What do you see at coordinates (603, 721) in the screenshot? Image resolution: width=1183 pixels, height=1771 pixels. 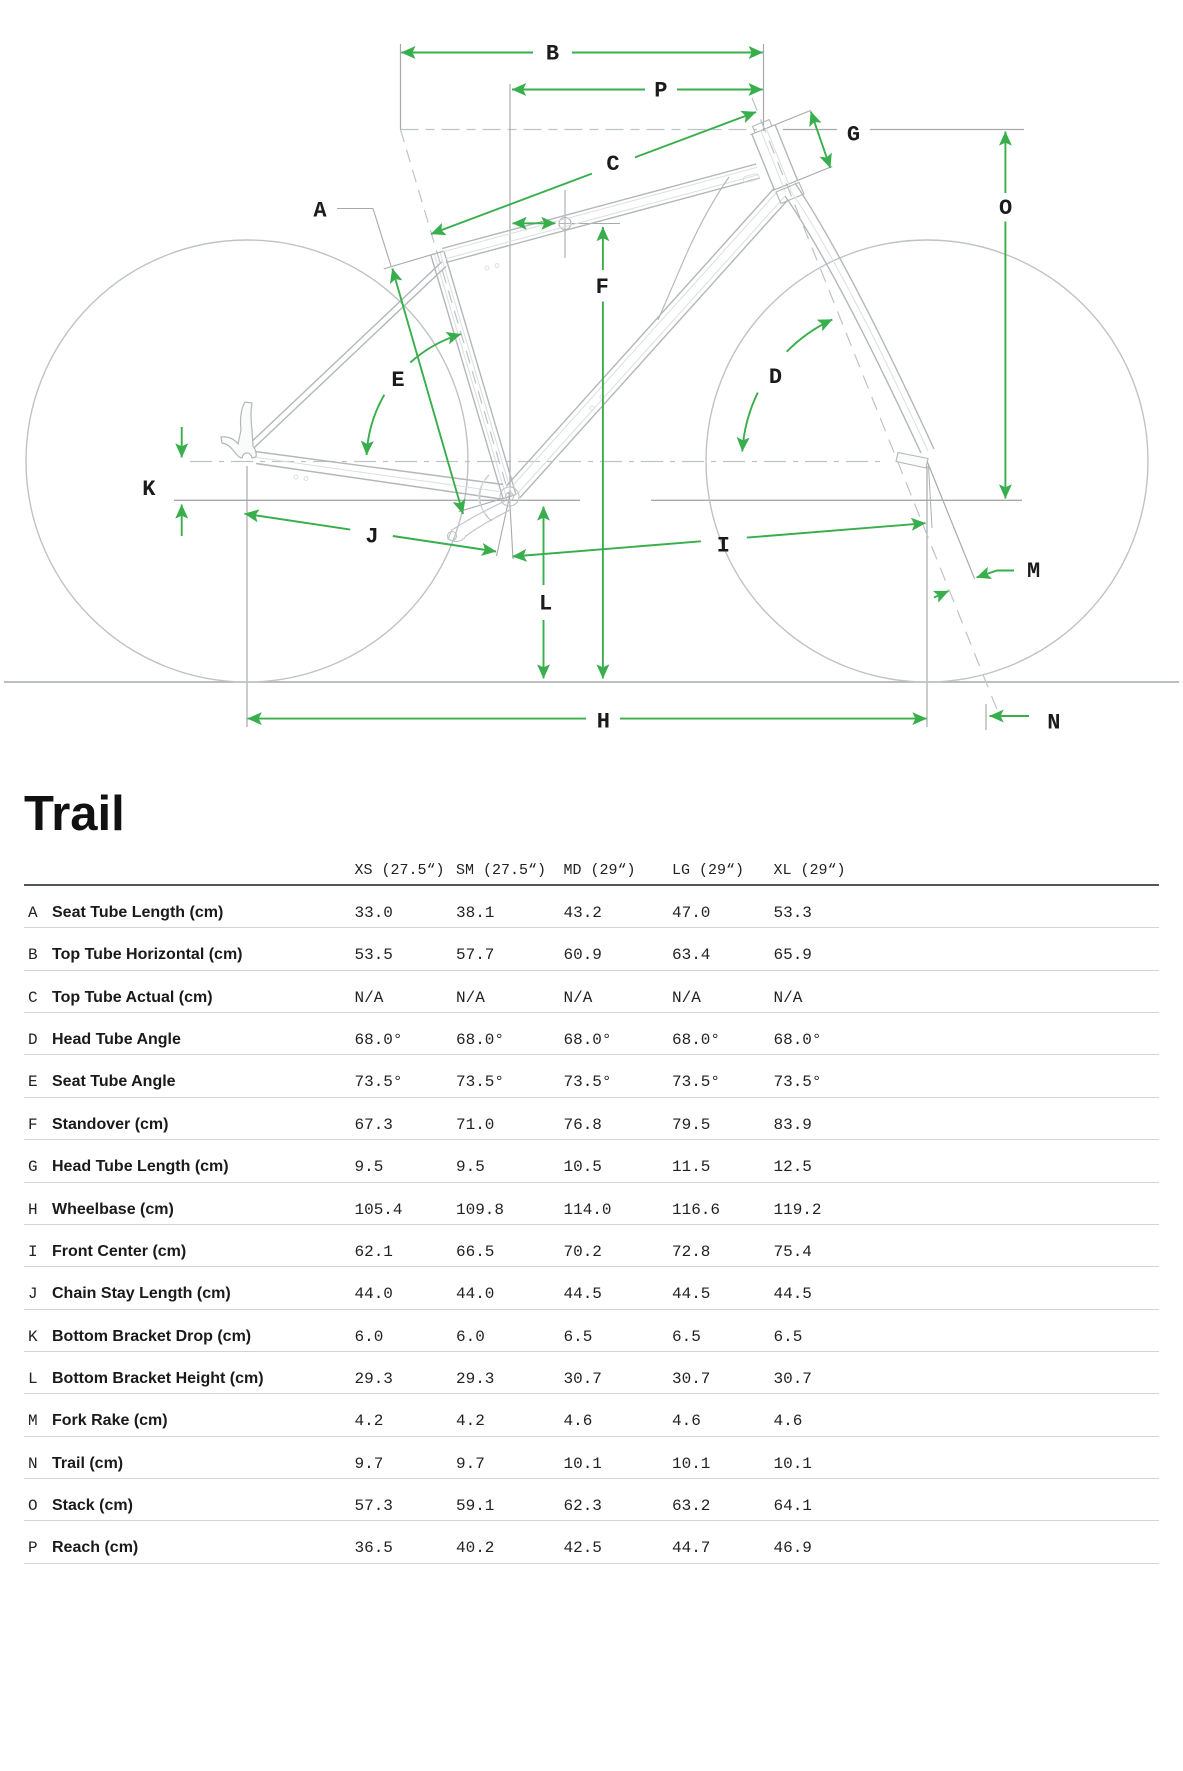 I see `svg-text: H` at bounding box center [603, 721].